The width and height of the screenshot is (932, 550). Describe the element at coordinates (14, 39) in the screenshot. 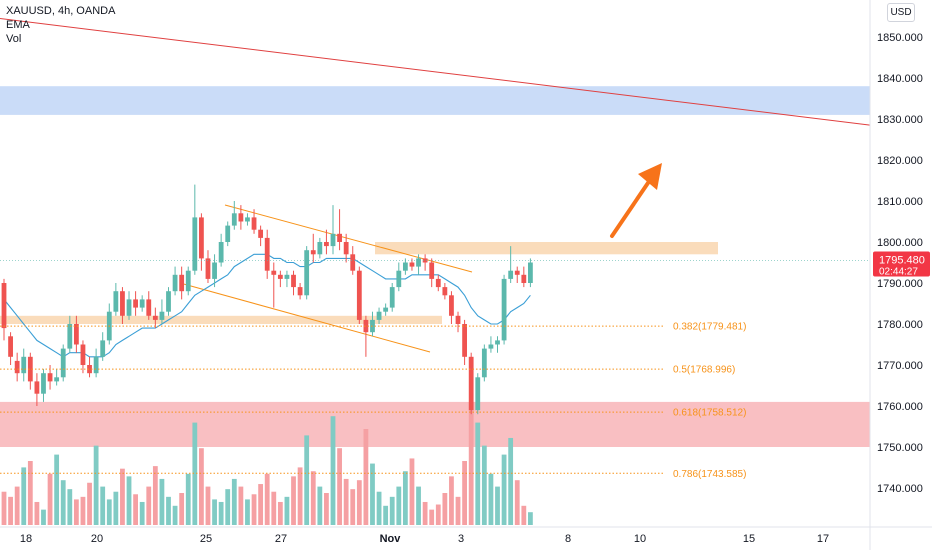

I see `vol-label: Vol` at that location.